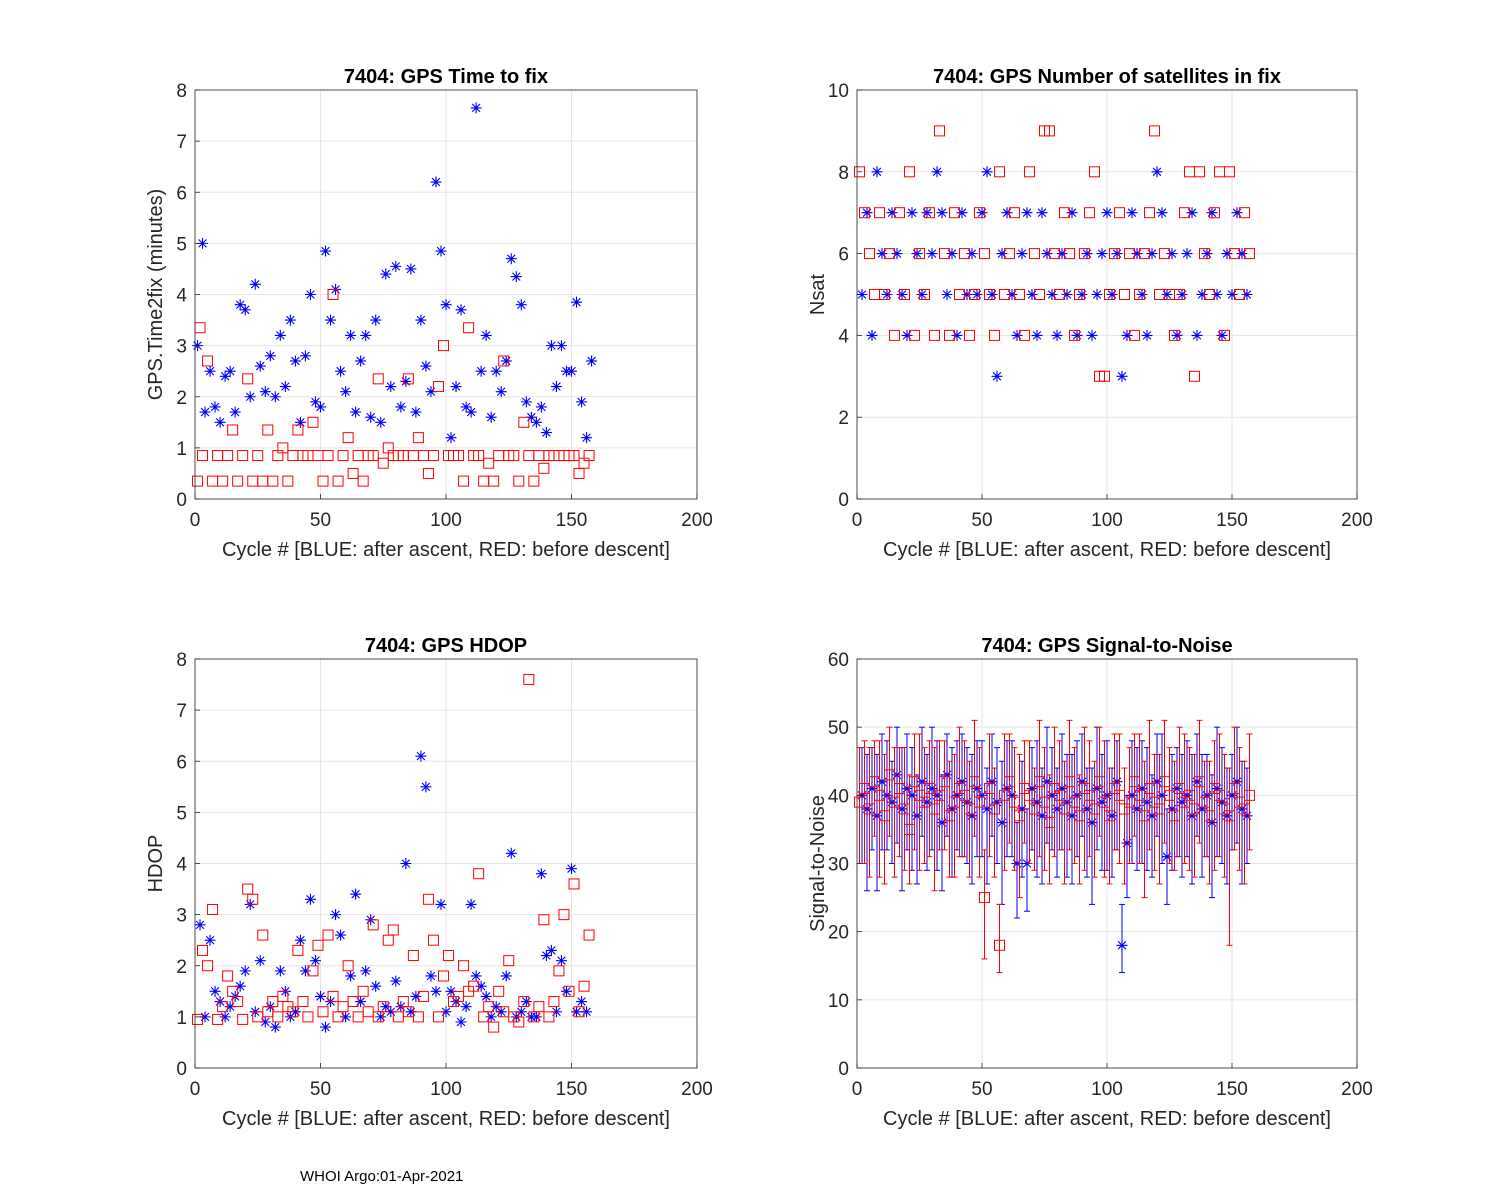 The image size is (1500, 1200). I want to click on y-tick-label: 40, so click(838, 796).